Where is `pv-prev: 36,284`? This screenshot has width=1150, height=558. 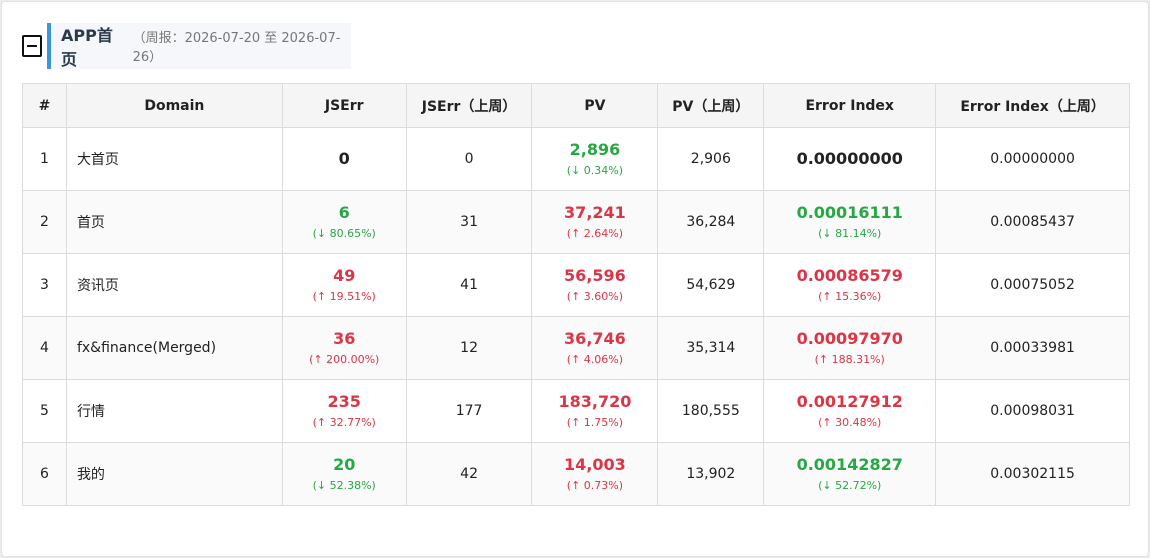 pv-prev: 36,284 is located at coordinates (711, 222).